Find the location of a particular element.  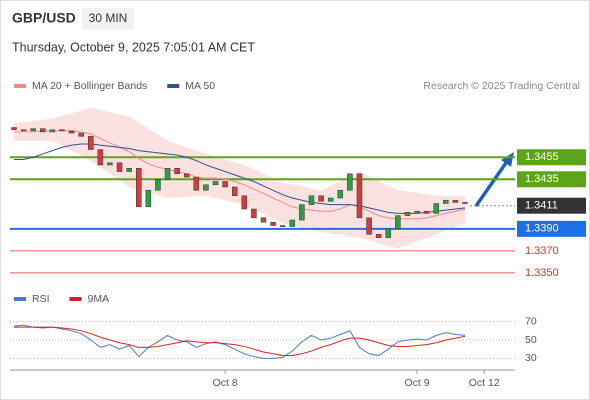

legend-label: MA 50 is located at coordinates (200, 86).